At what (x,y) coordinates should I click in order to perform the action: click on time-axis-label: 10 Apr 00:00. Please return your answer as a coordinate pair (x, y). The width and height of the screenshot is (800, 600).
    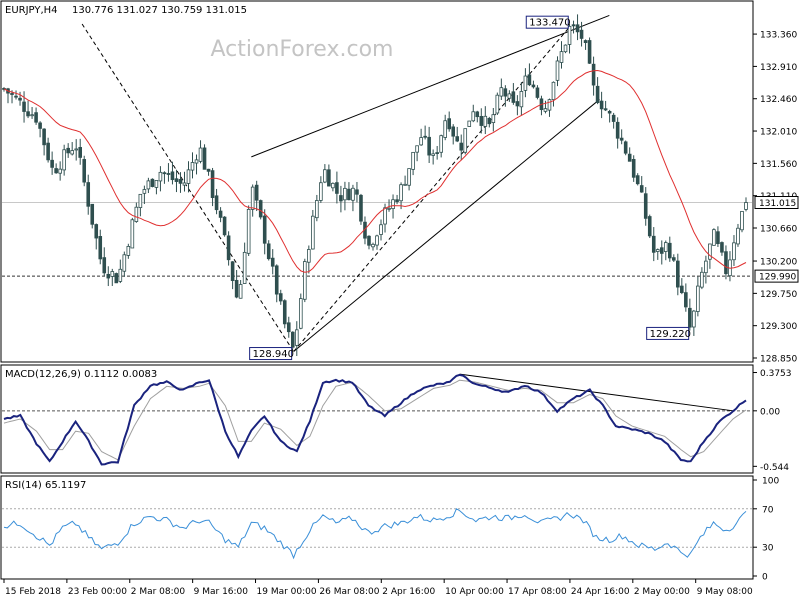
    Looking at the image, I should click on (474, 592).